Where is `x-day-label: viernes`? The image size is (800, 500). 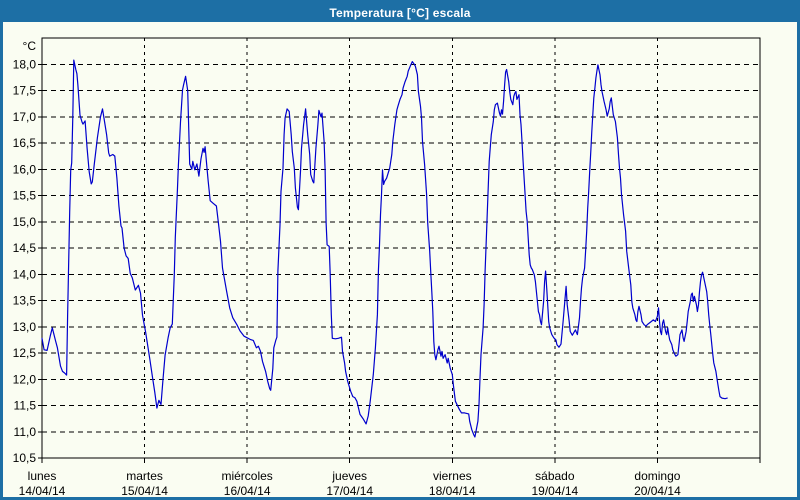 x-day-label: viernes is located at coordinates (452, 476).